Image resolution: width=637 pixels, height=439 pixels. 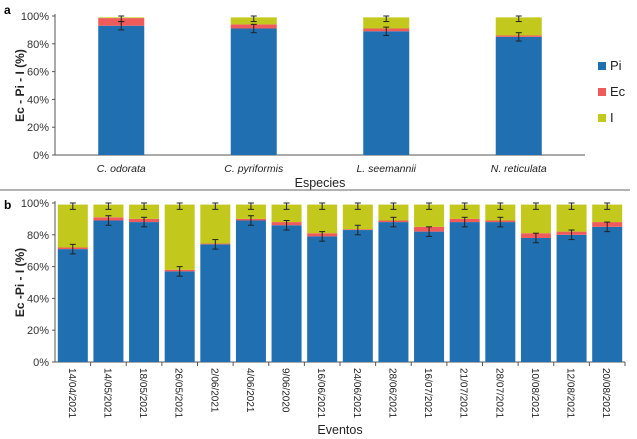 What do you see at coordinates (356, 393) in the screenshot?
I see `x-tick-label: 24/06/2021` at bounding box center [356, 393].